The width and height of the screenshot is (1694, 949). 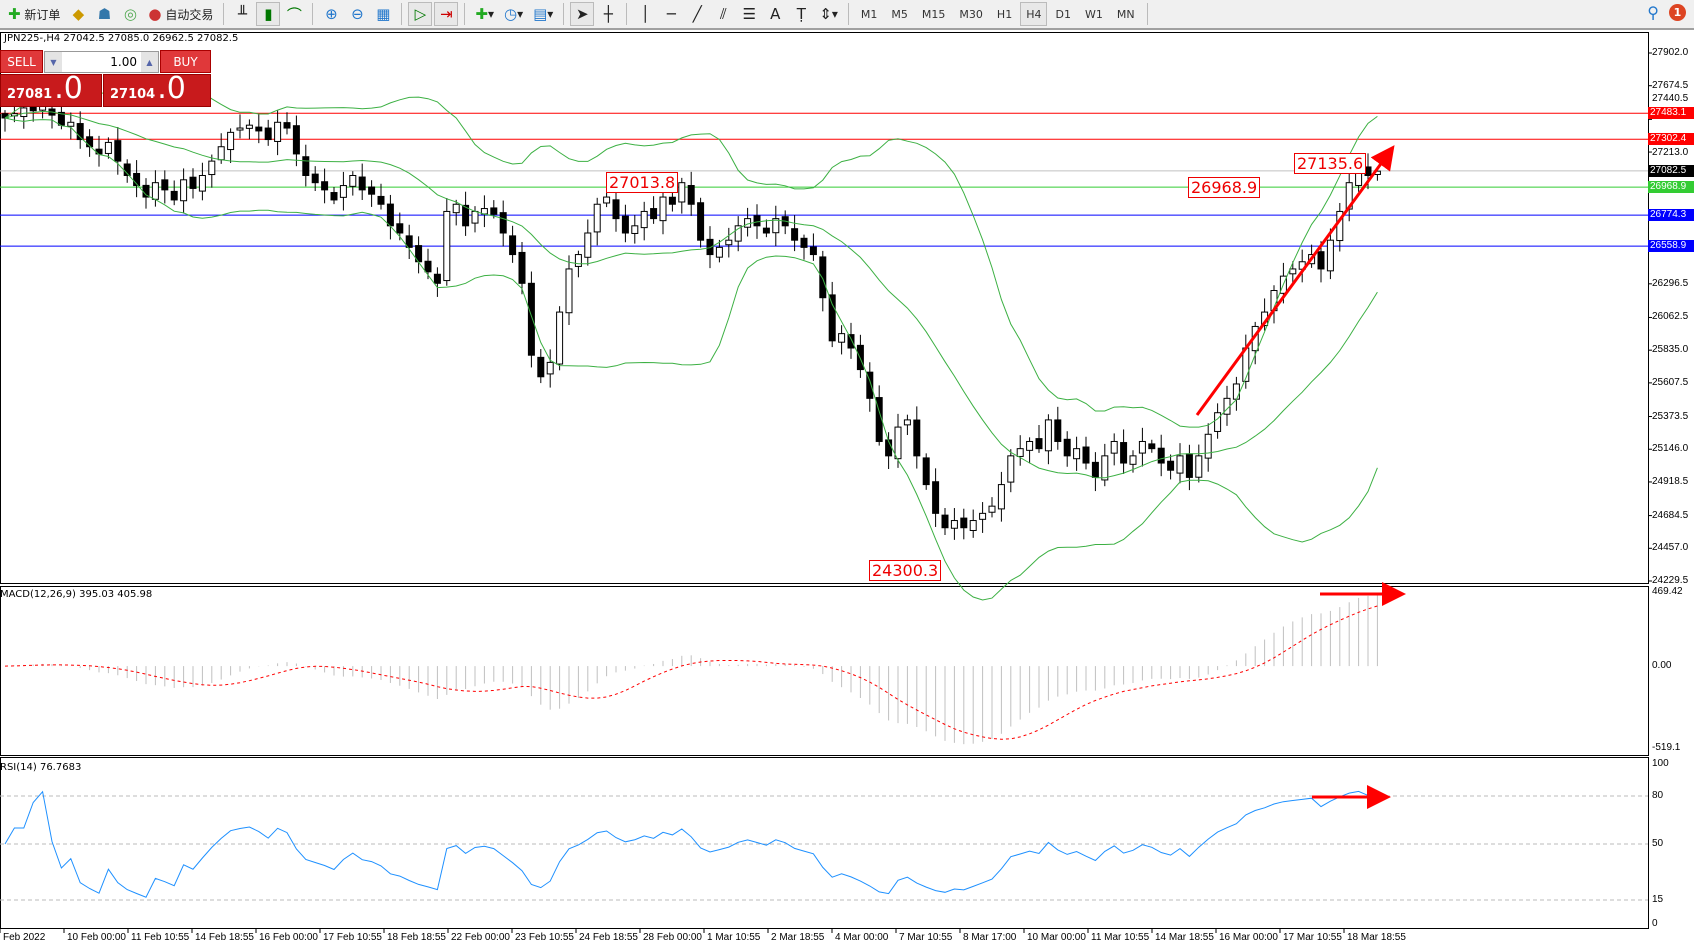 I want to click on cursor-icon: ➤, so click(x=582, y=14).